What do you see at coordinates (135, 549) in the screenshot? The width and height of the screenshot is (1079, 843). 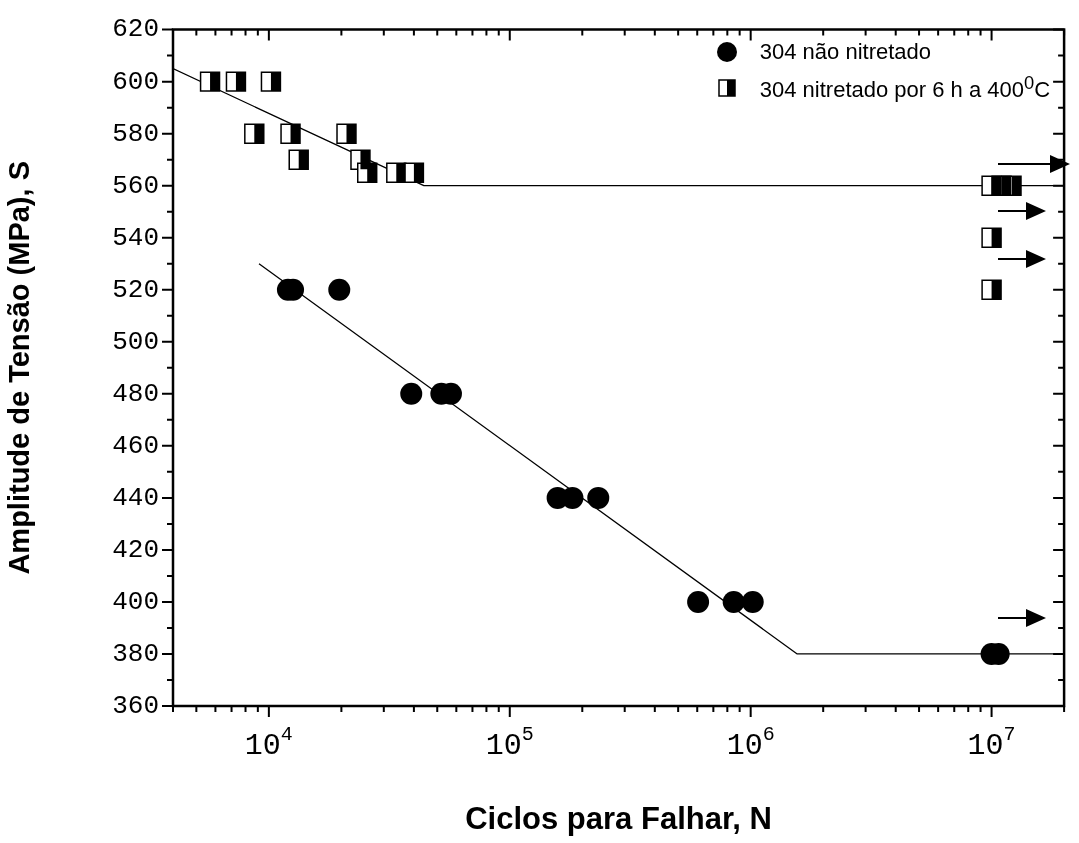 I see `y-tick-label: 420` at bounding box center [135, 549].